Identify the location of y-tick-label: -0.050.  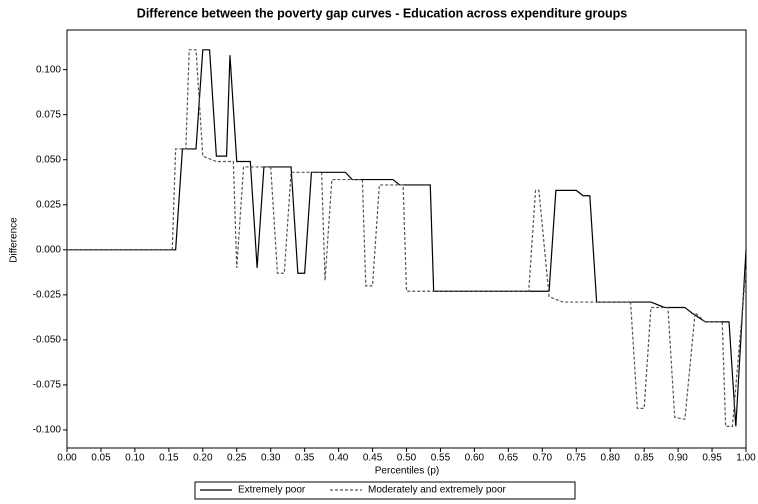
(47, 340).